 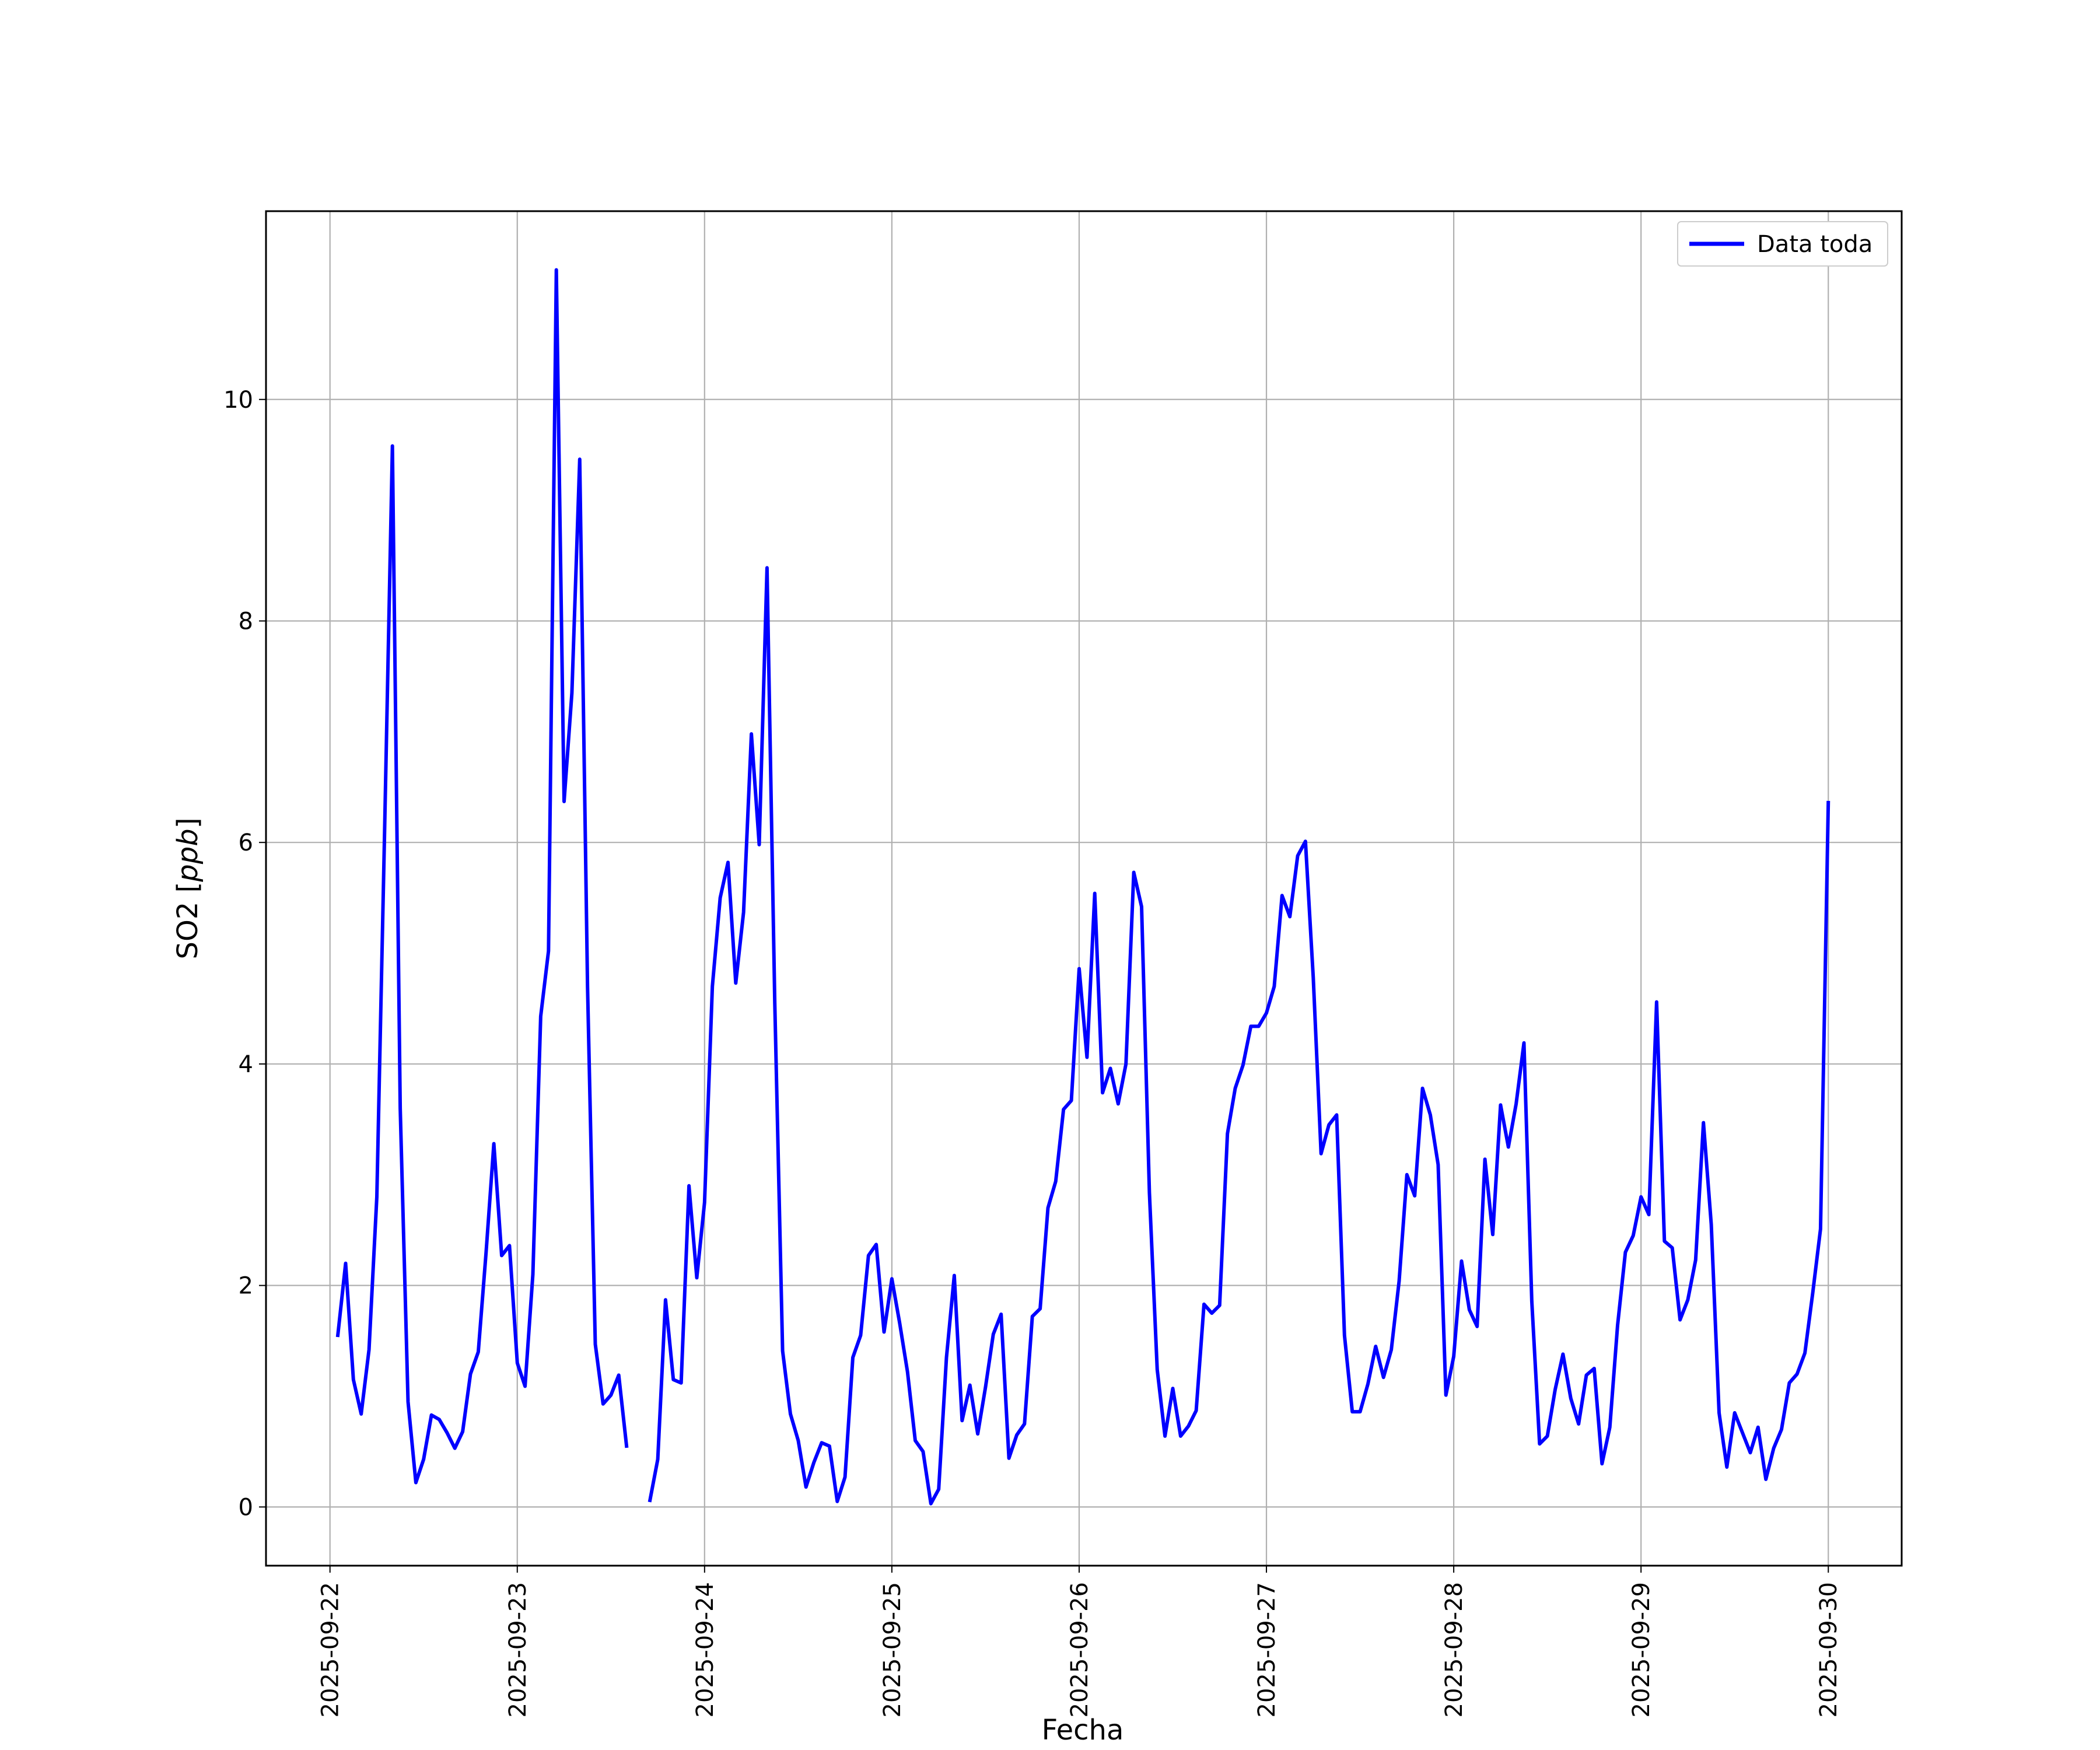 I want to click on x-tick-label: 2025-09-29, so click(x=1641, y=1650).